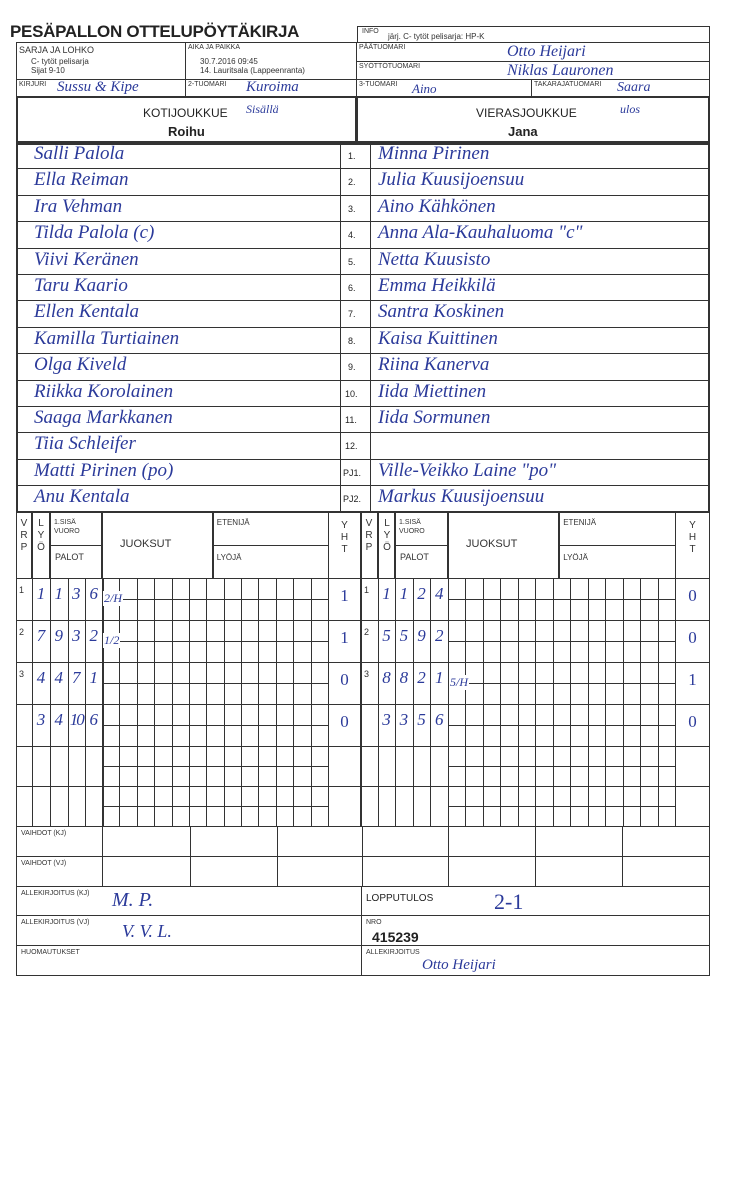  I want to click on paatuomari-value: Otto Heijari, so click(546, 51).